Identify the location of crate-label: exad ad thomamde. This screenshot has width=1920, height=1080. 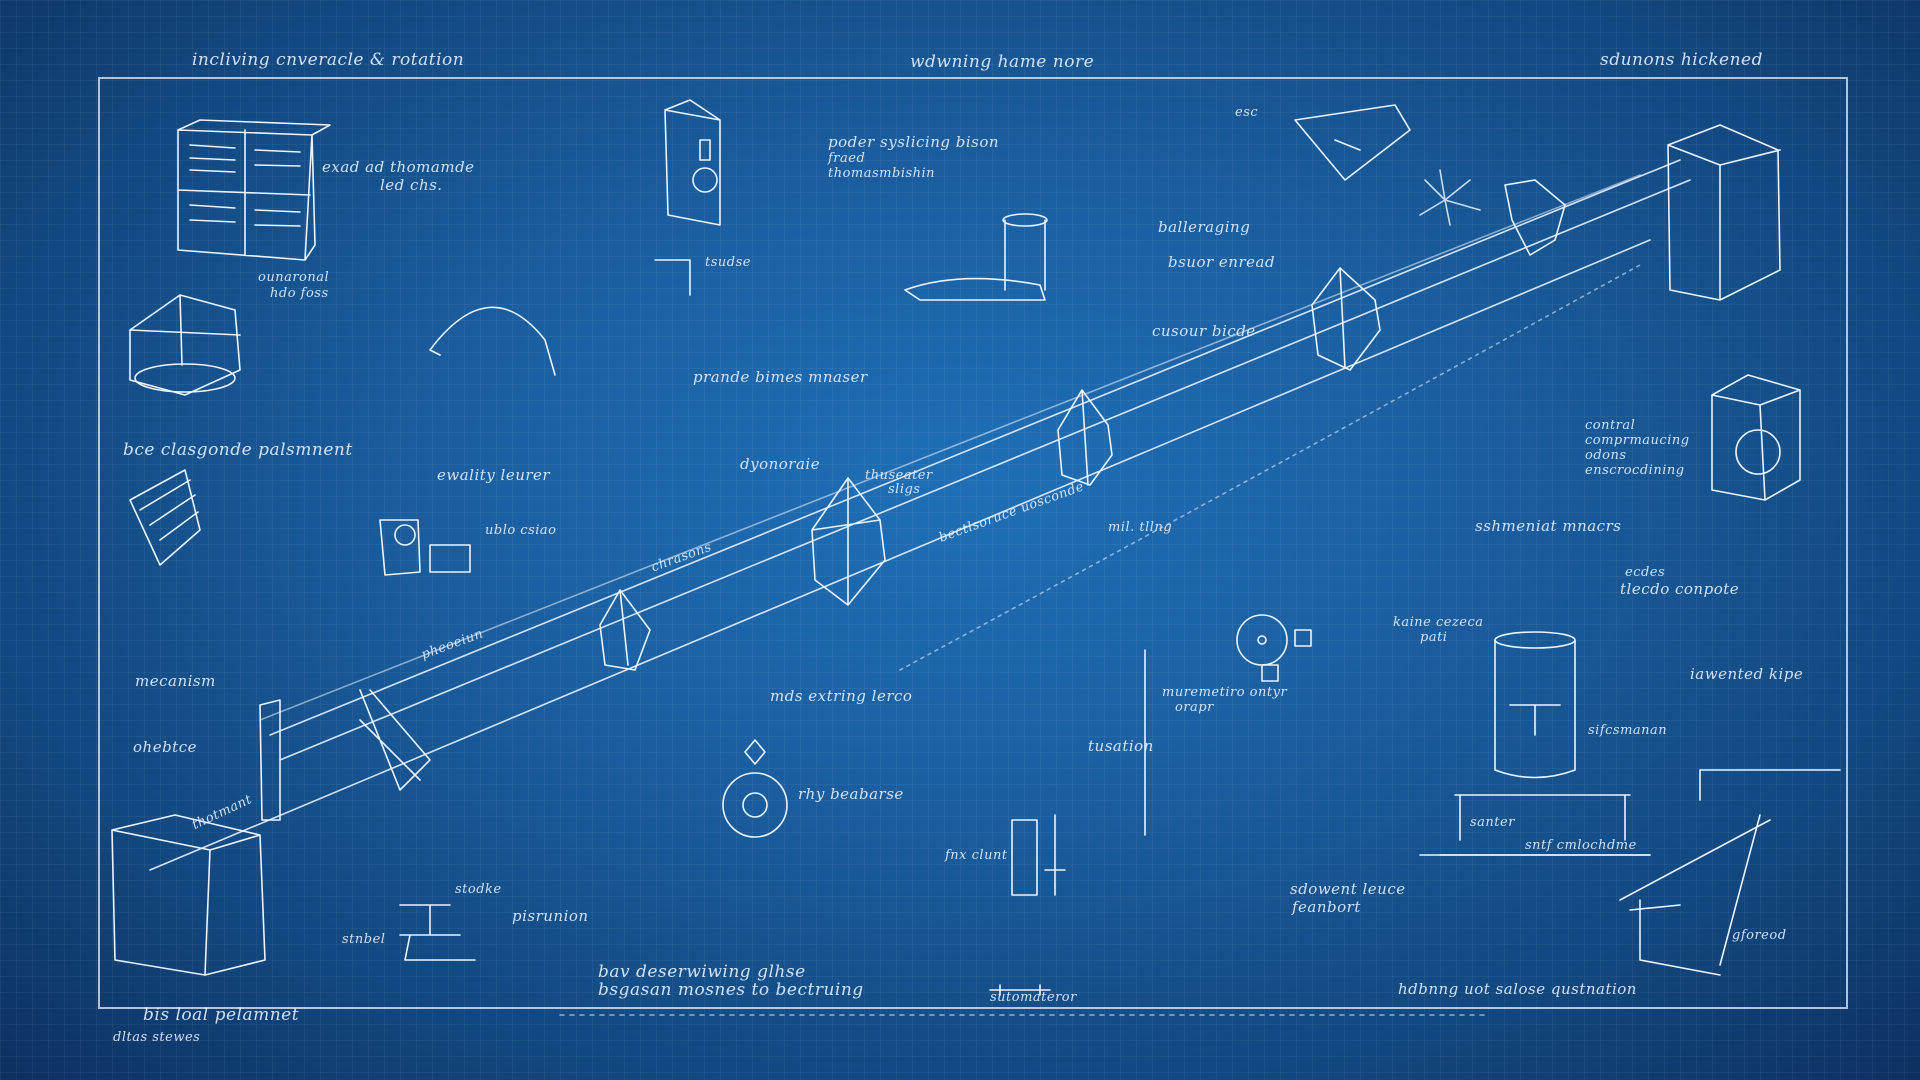
(398, 167).